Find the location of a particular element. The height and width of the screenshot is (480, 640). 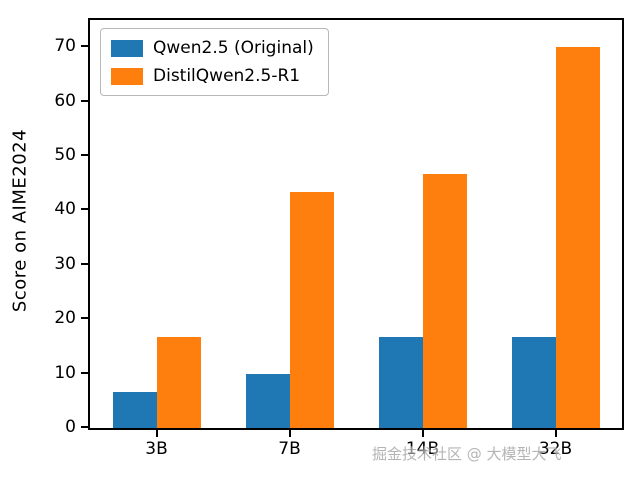

y-tick-label: 60 is located at coordinates (65, 100).